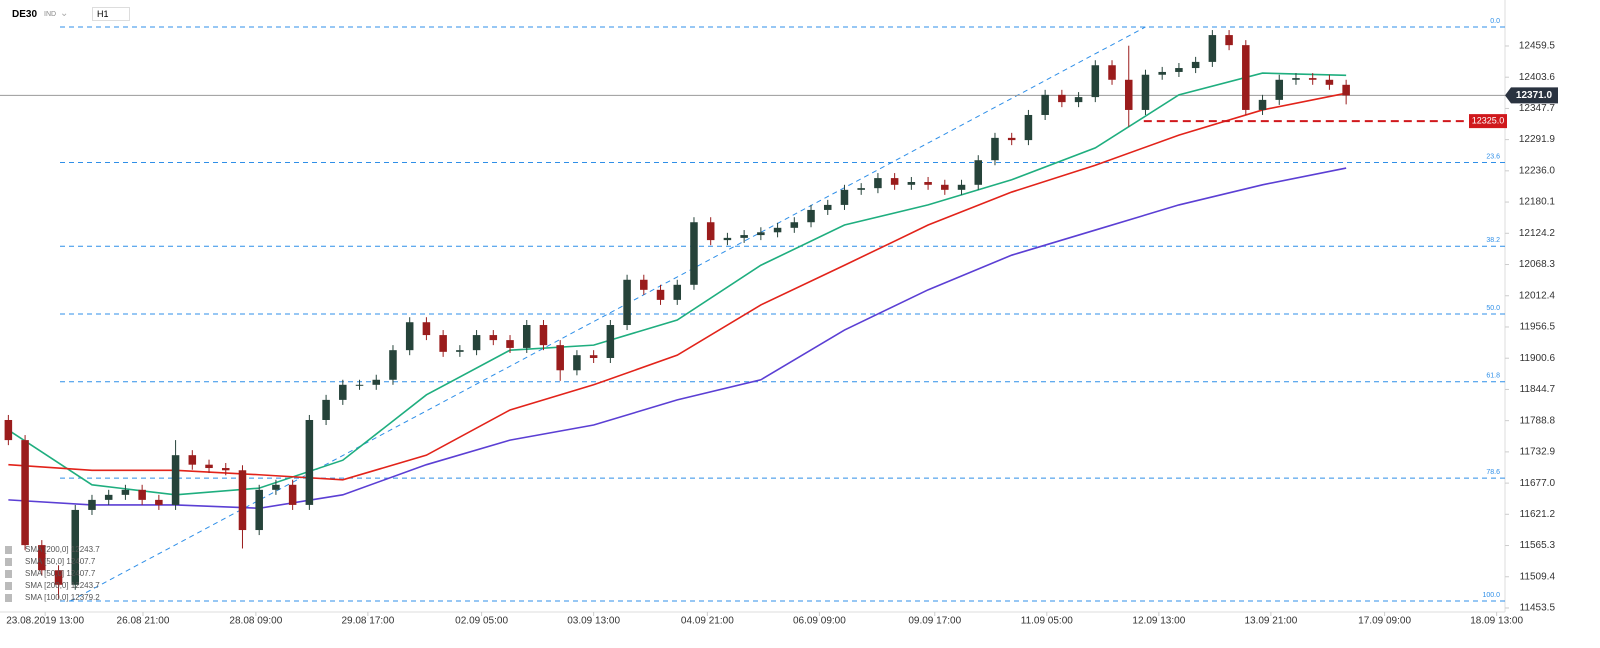 This screenshot has height=648, width=1600. What do you see at coordinates (1493, 472) in the screenshot?
I see `fib-level-label: 78.6` at bounding box center [1493, 472].